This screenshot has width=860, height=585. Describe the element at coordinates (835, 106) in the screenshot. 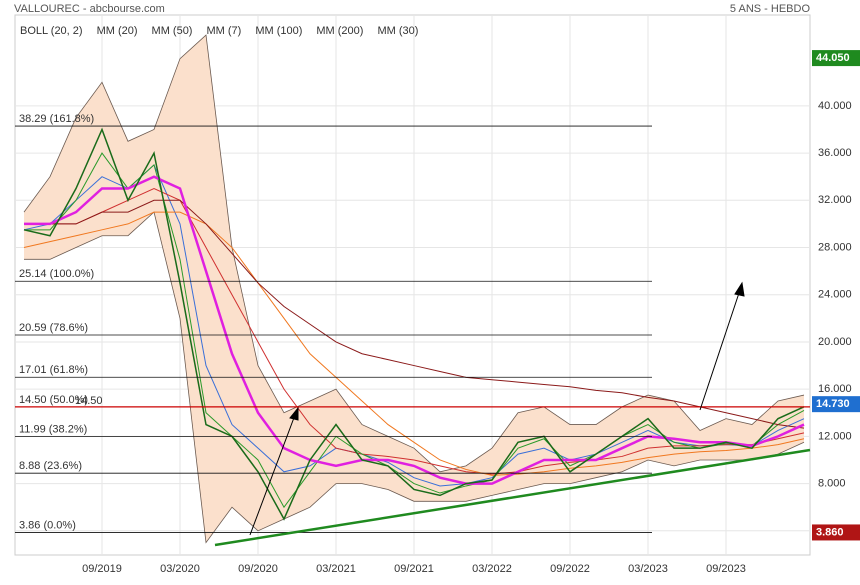

I see `y-tick-label: 40.000` at that location.